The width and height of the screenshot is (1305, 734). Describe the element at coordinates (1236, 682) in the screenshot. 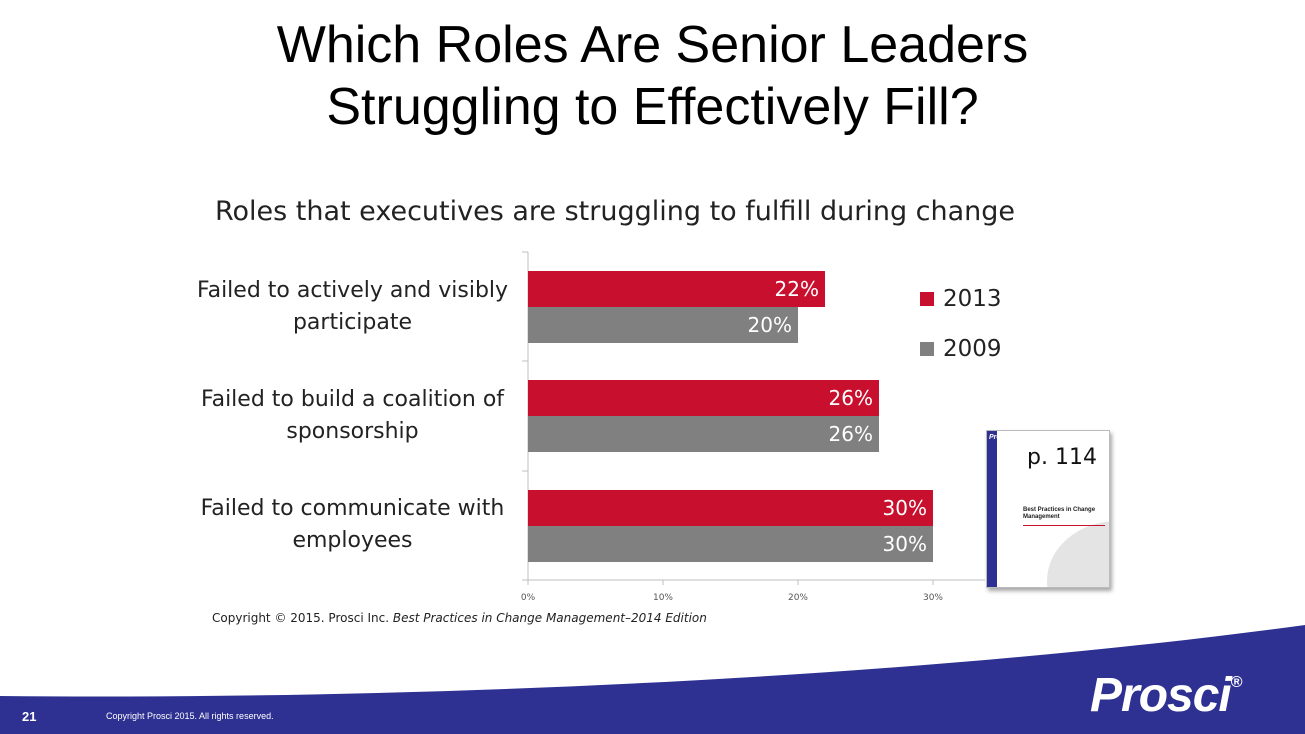

I see `registered-mark: ®` at that location.